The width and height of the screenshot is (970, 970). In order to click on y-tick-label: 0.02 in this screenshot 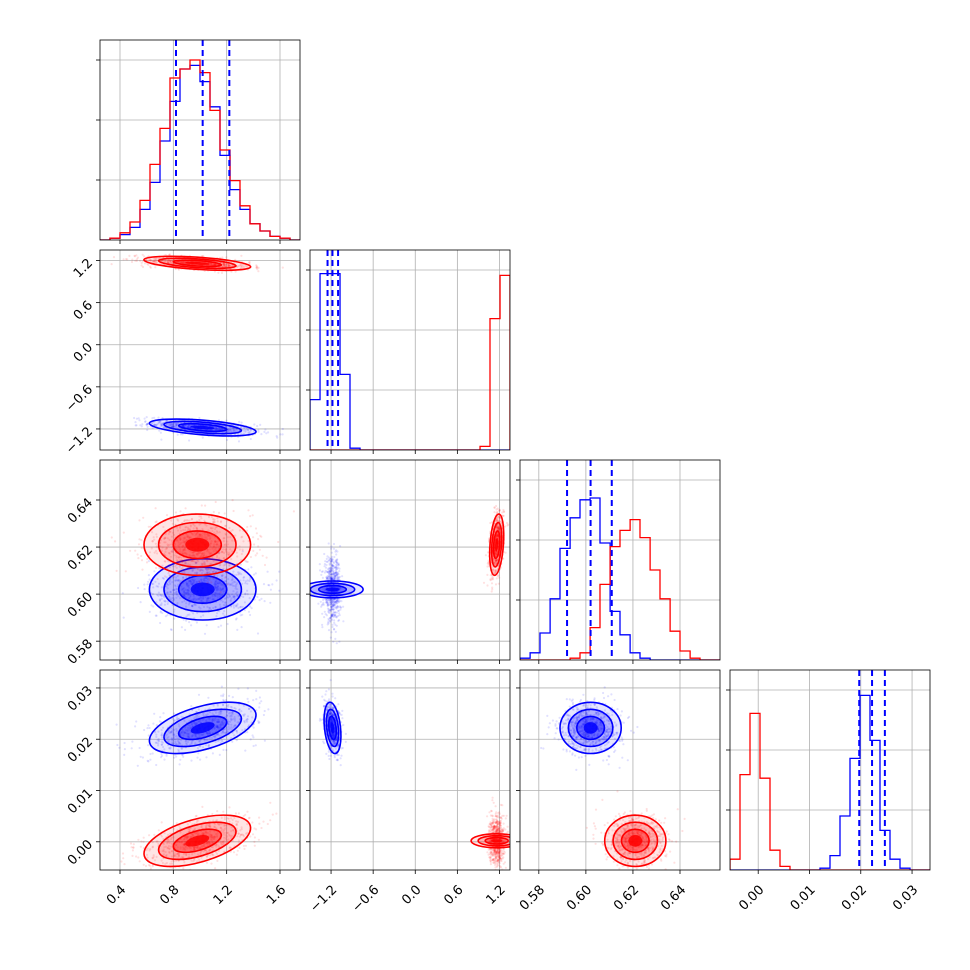, I will do `click(80, 750)`.